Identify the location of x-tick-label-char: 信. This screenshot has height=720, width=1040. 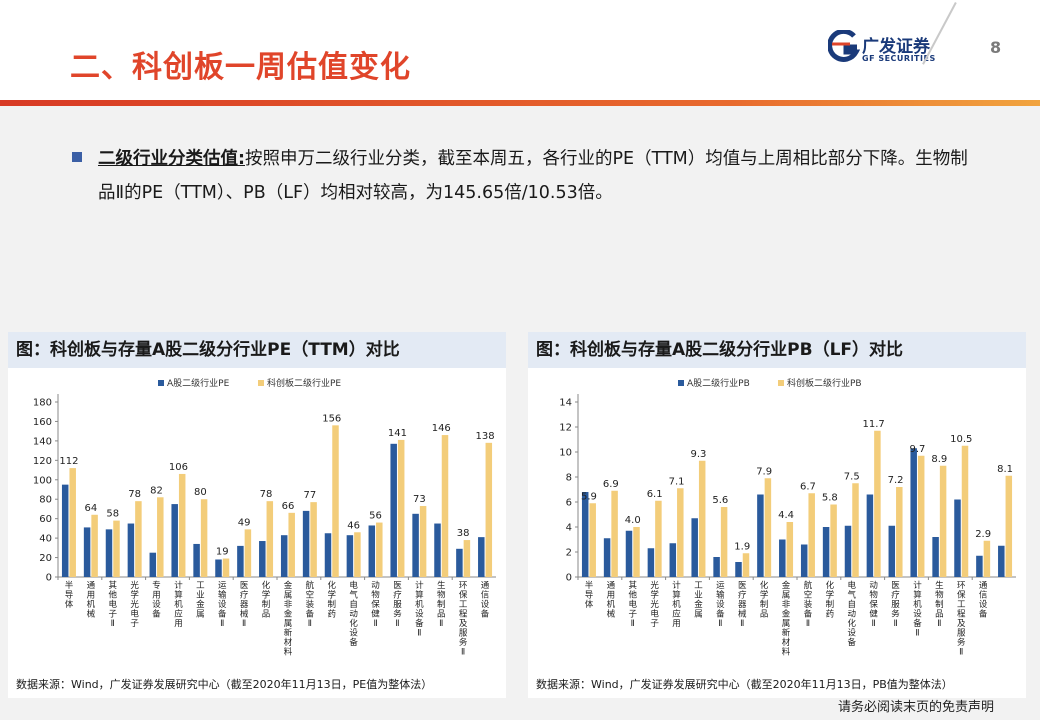
(485, 595).